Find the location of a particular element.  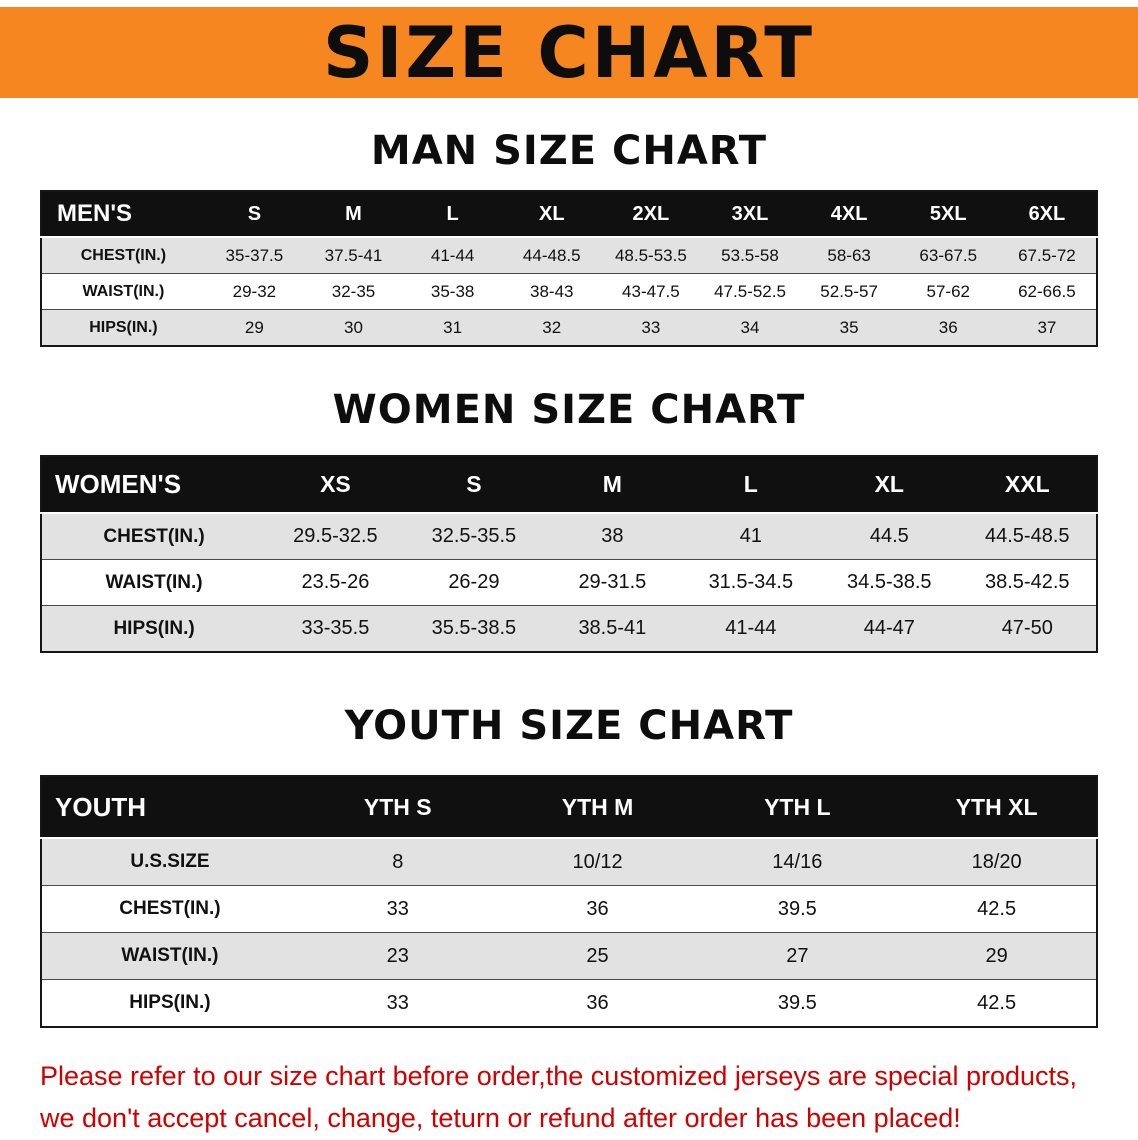

measurement-row: HIPS(IN.) 33 36 39.5 42.5 is located at coordinates (569, 1003).